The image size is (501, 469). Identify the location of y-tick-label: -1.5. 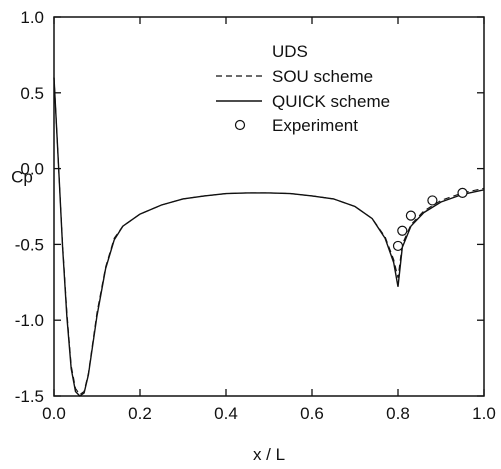
(29, 396).